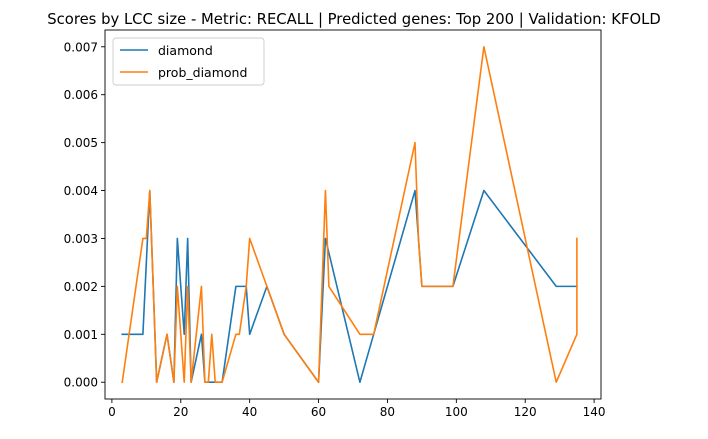  I want to click on y-tick-label: 0.000, so click(81, 383).